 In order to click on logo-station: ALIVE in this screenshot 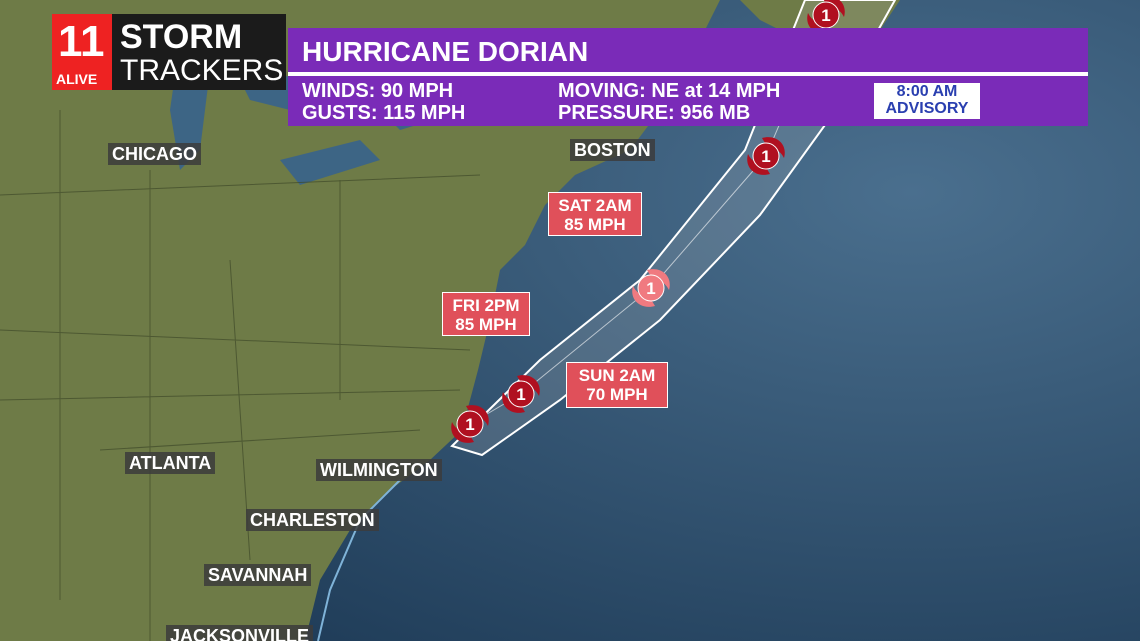, I will do `click(77, 79)`.